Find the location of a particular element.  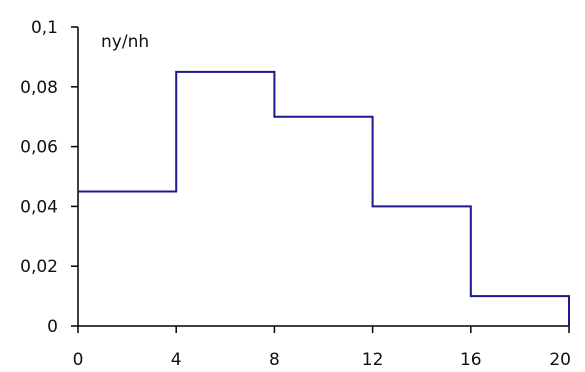

x-tick-label: 16 is located at coordinates (471, 360).